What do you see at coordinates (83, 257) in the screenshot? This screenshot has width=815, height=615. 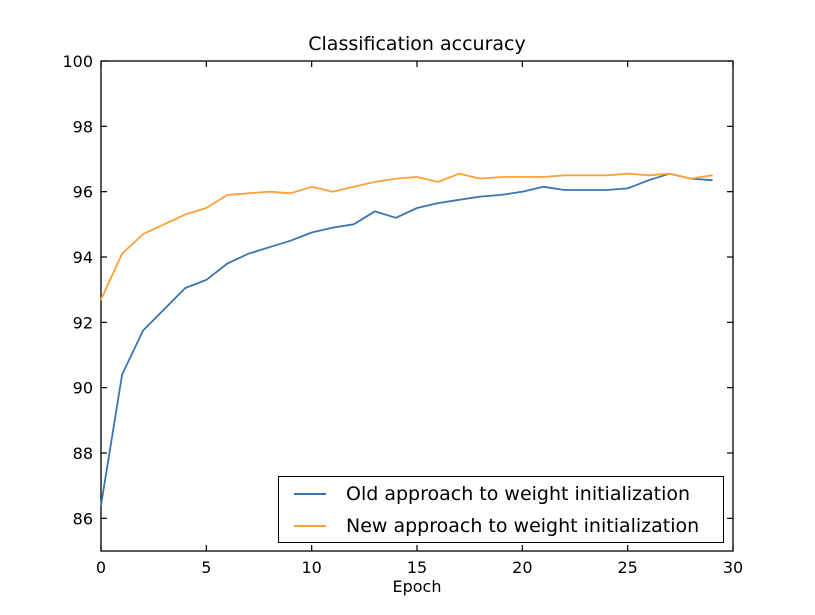 I see `y-tick-label: 94` at bounding box center [83, 257].